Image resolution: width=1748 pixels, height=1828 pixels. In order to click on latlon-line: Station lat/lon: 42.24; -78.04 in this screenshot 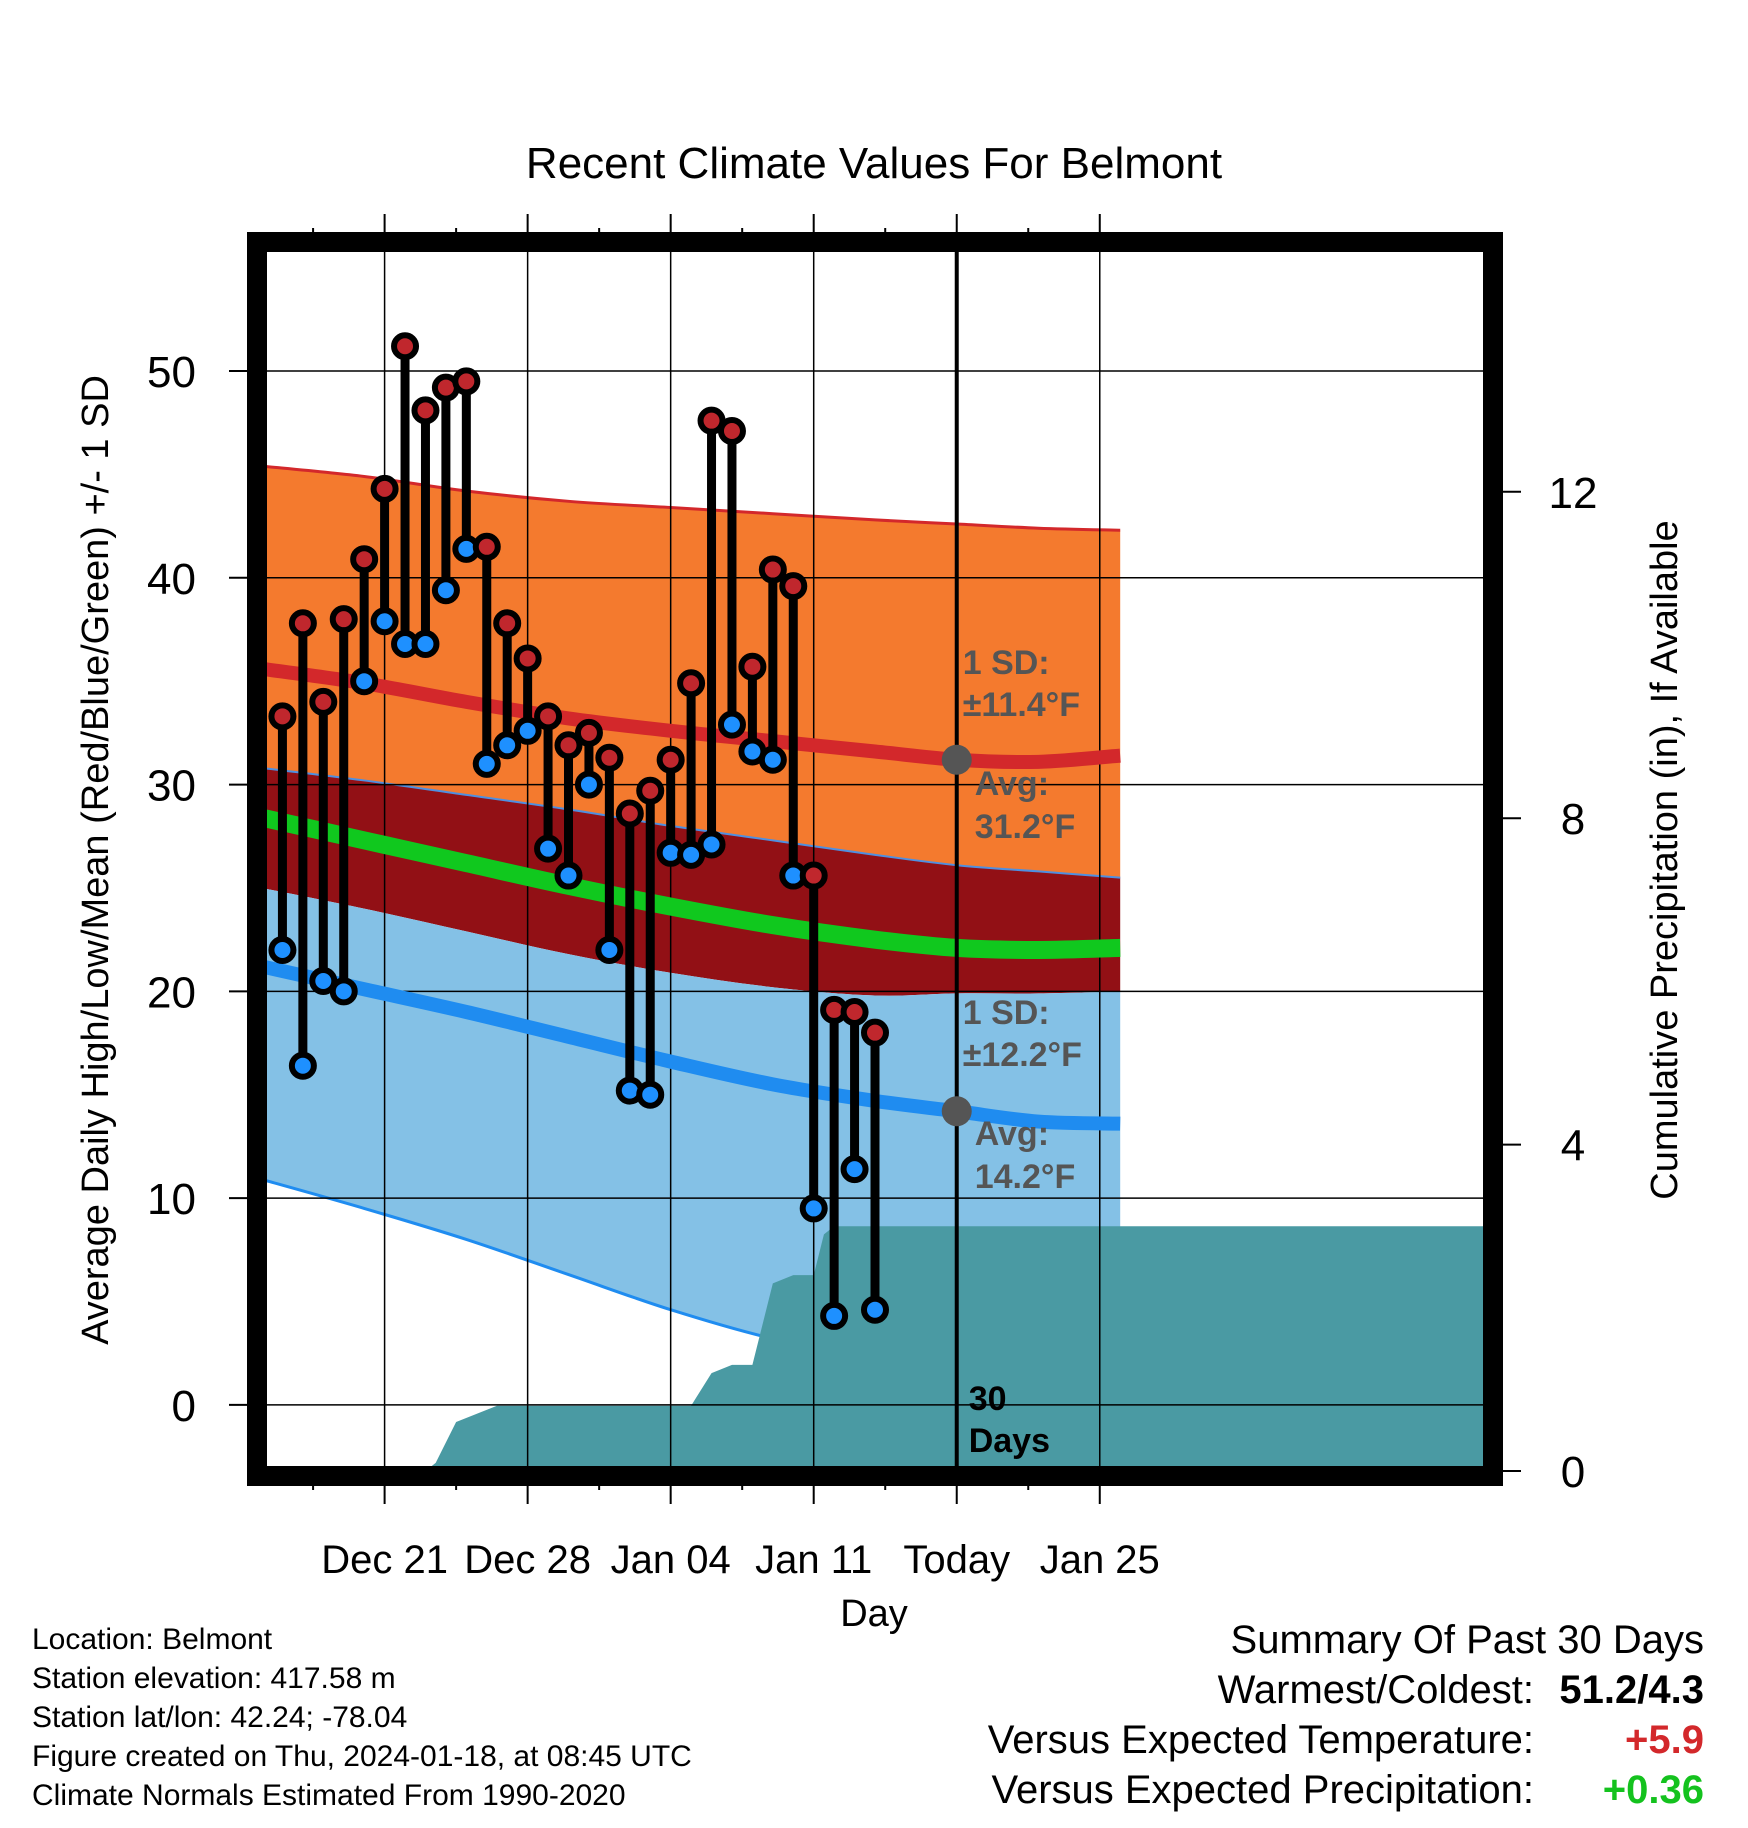, I will do `click(220, 1717)`.